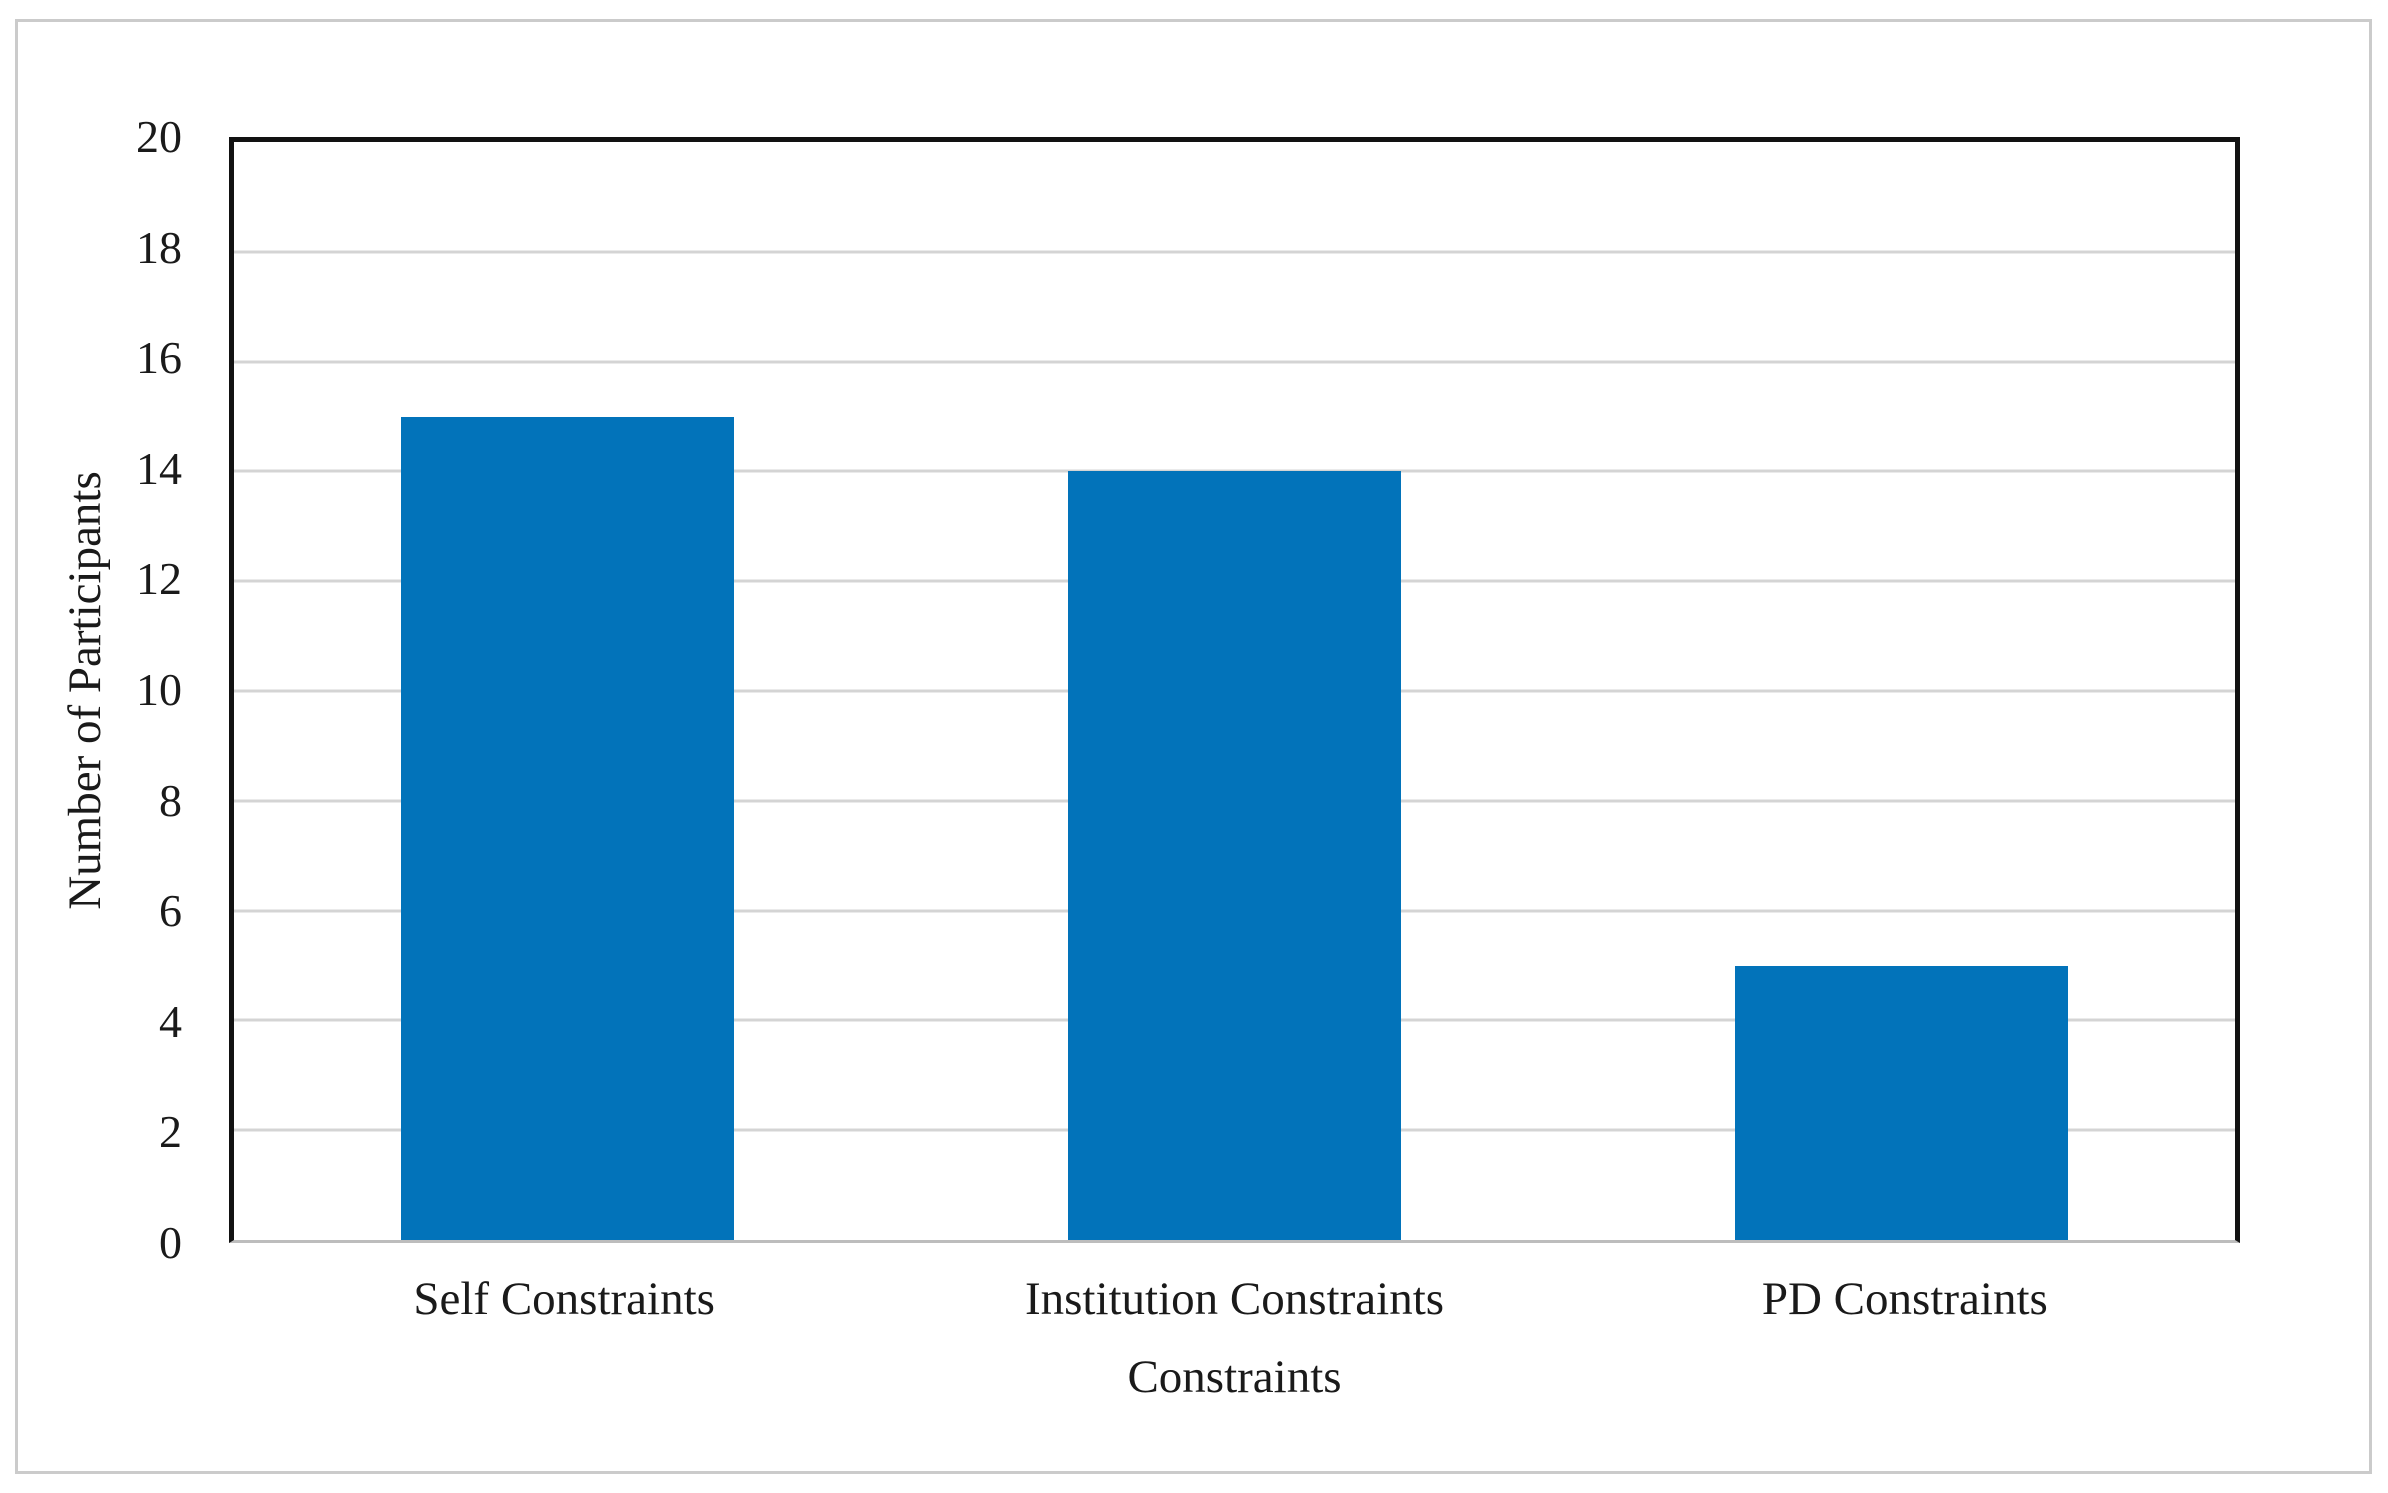  Describe the element at coordinates (170, 1132) in the screenshot. I see `y-tick-label: 2` at that location.